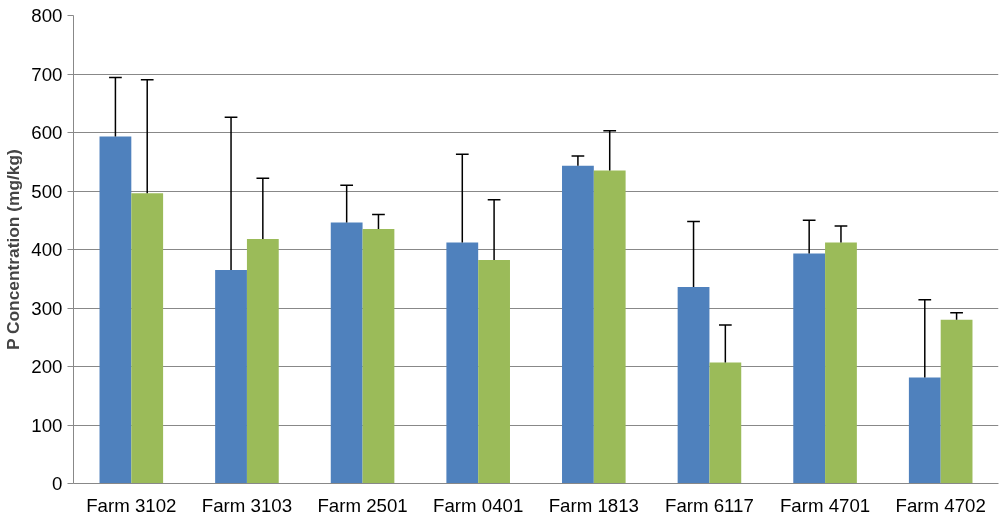  Describe the element at coordinates (47, 308) in the screenshot. I see `y-tick-label: 300` at that location.